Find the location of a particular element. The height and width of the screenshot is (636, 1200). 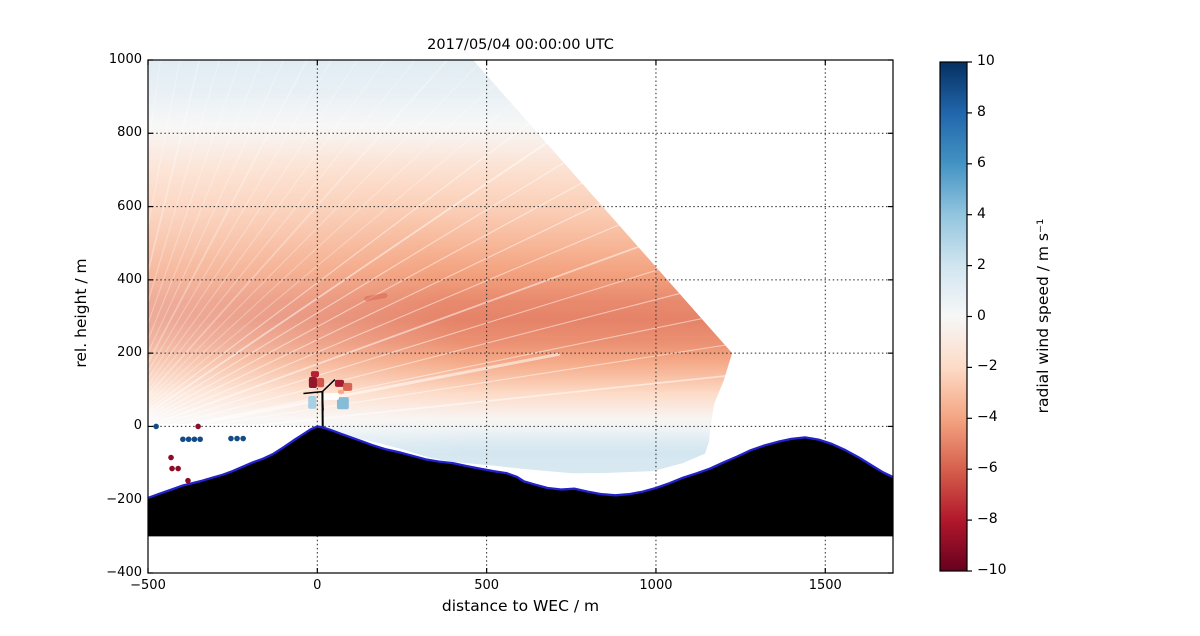

colorbar-tick-label: 10 is located at coordinates (986, 61).